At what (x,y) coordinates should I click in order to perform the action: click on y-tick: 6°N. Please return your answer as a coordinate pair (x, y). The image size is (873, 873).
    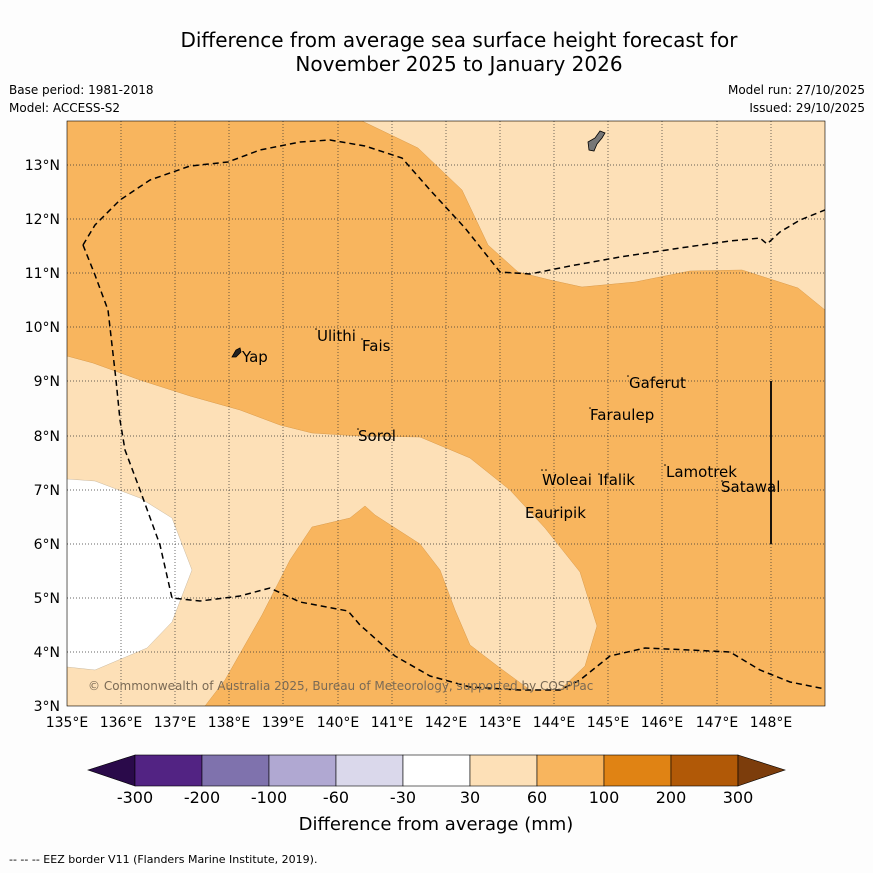
    Looking at the image, I should click on (47, 545).